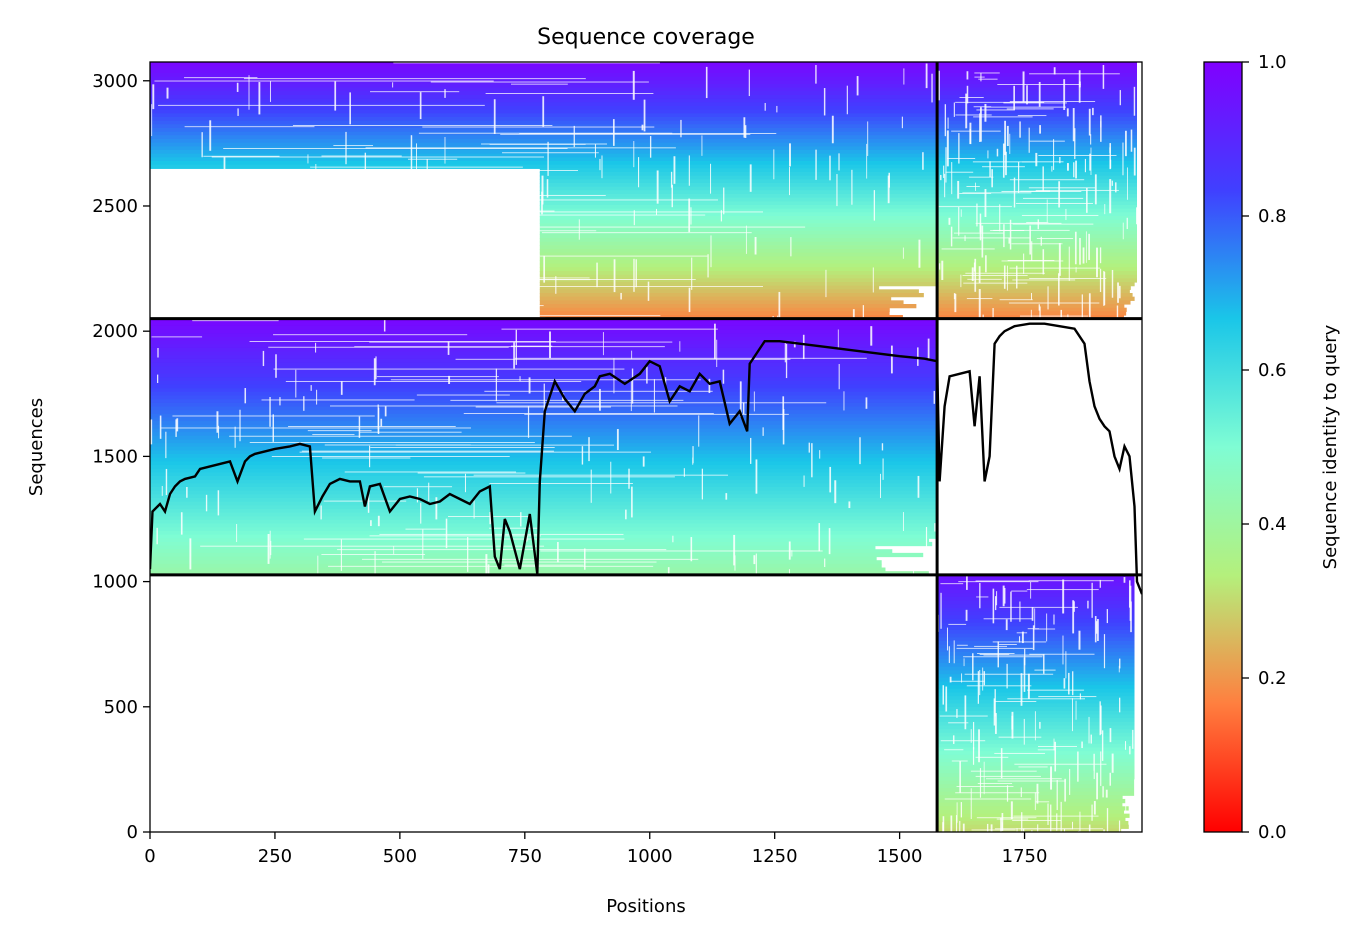 Image resolution: width=1364 pixels, height=939 pixels. I want to click on y-tick-label: 3000, so click(115, 81).